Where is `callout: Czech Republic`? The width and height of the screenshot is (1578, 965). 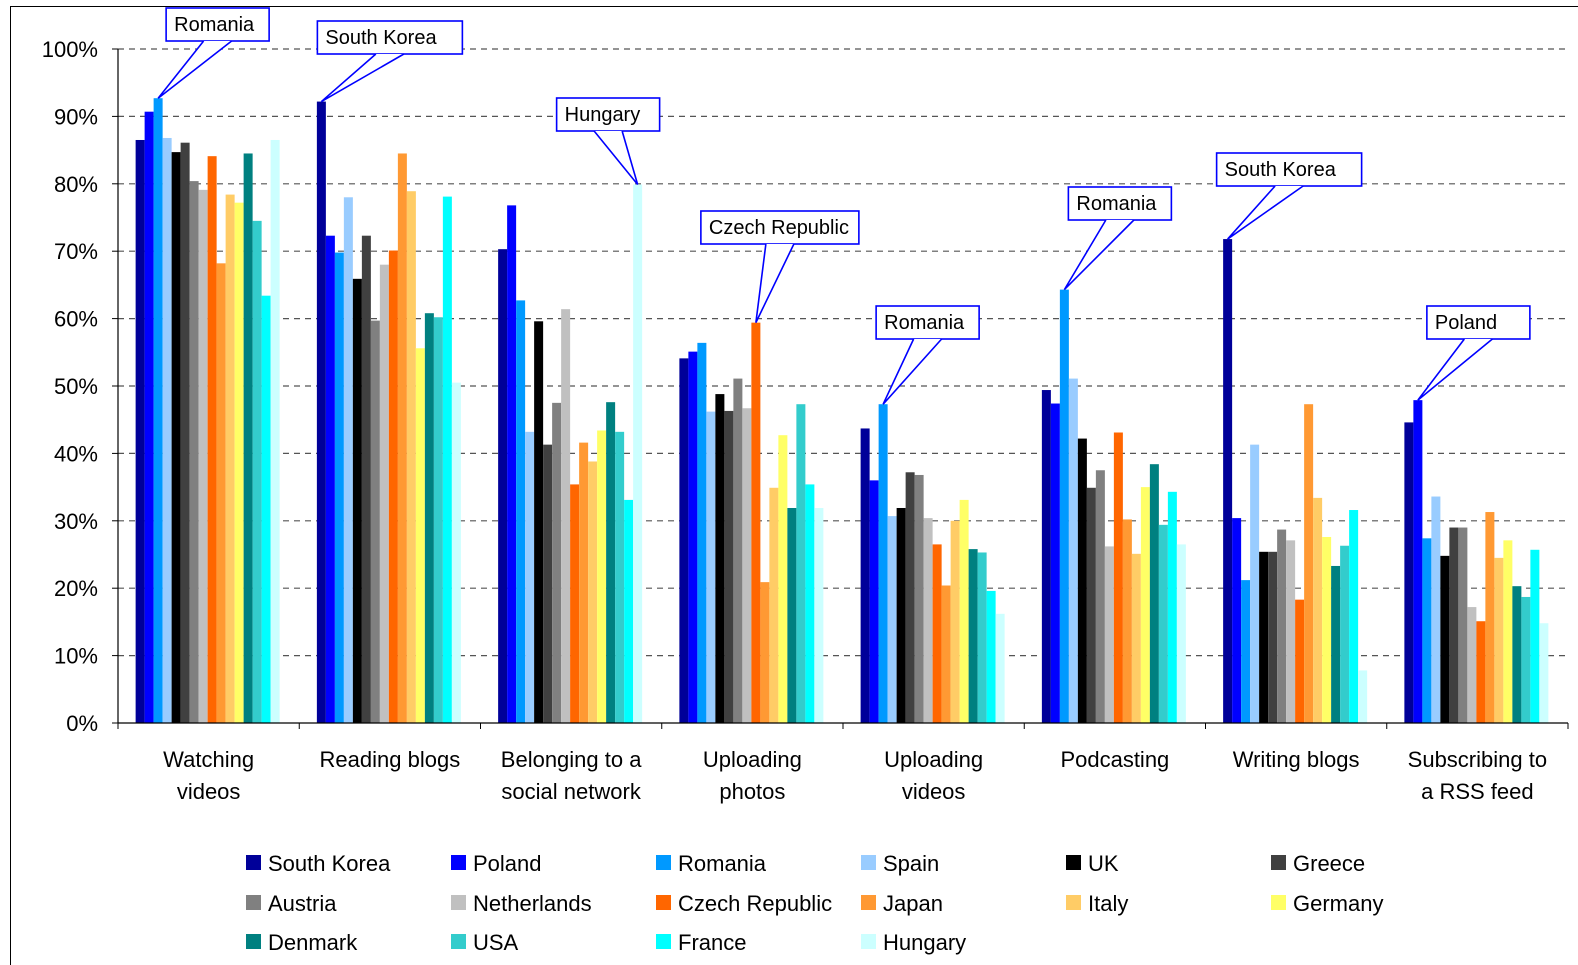 callout: Czech Republic is located at coordinates (780, 266).